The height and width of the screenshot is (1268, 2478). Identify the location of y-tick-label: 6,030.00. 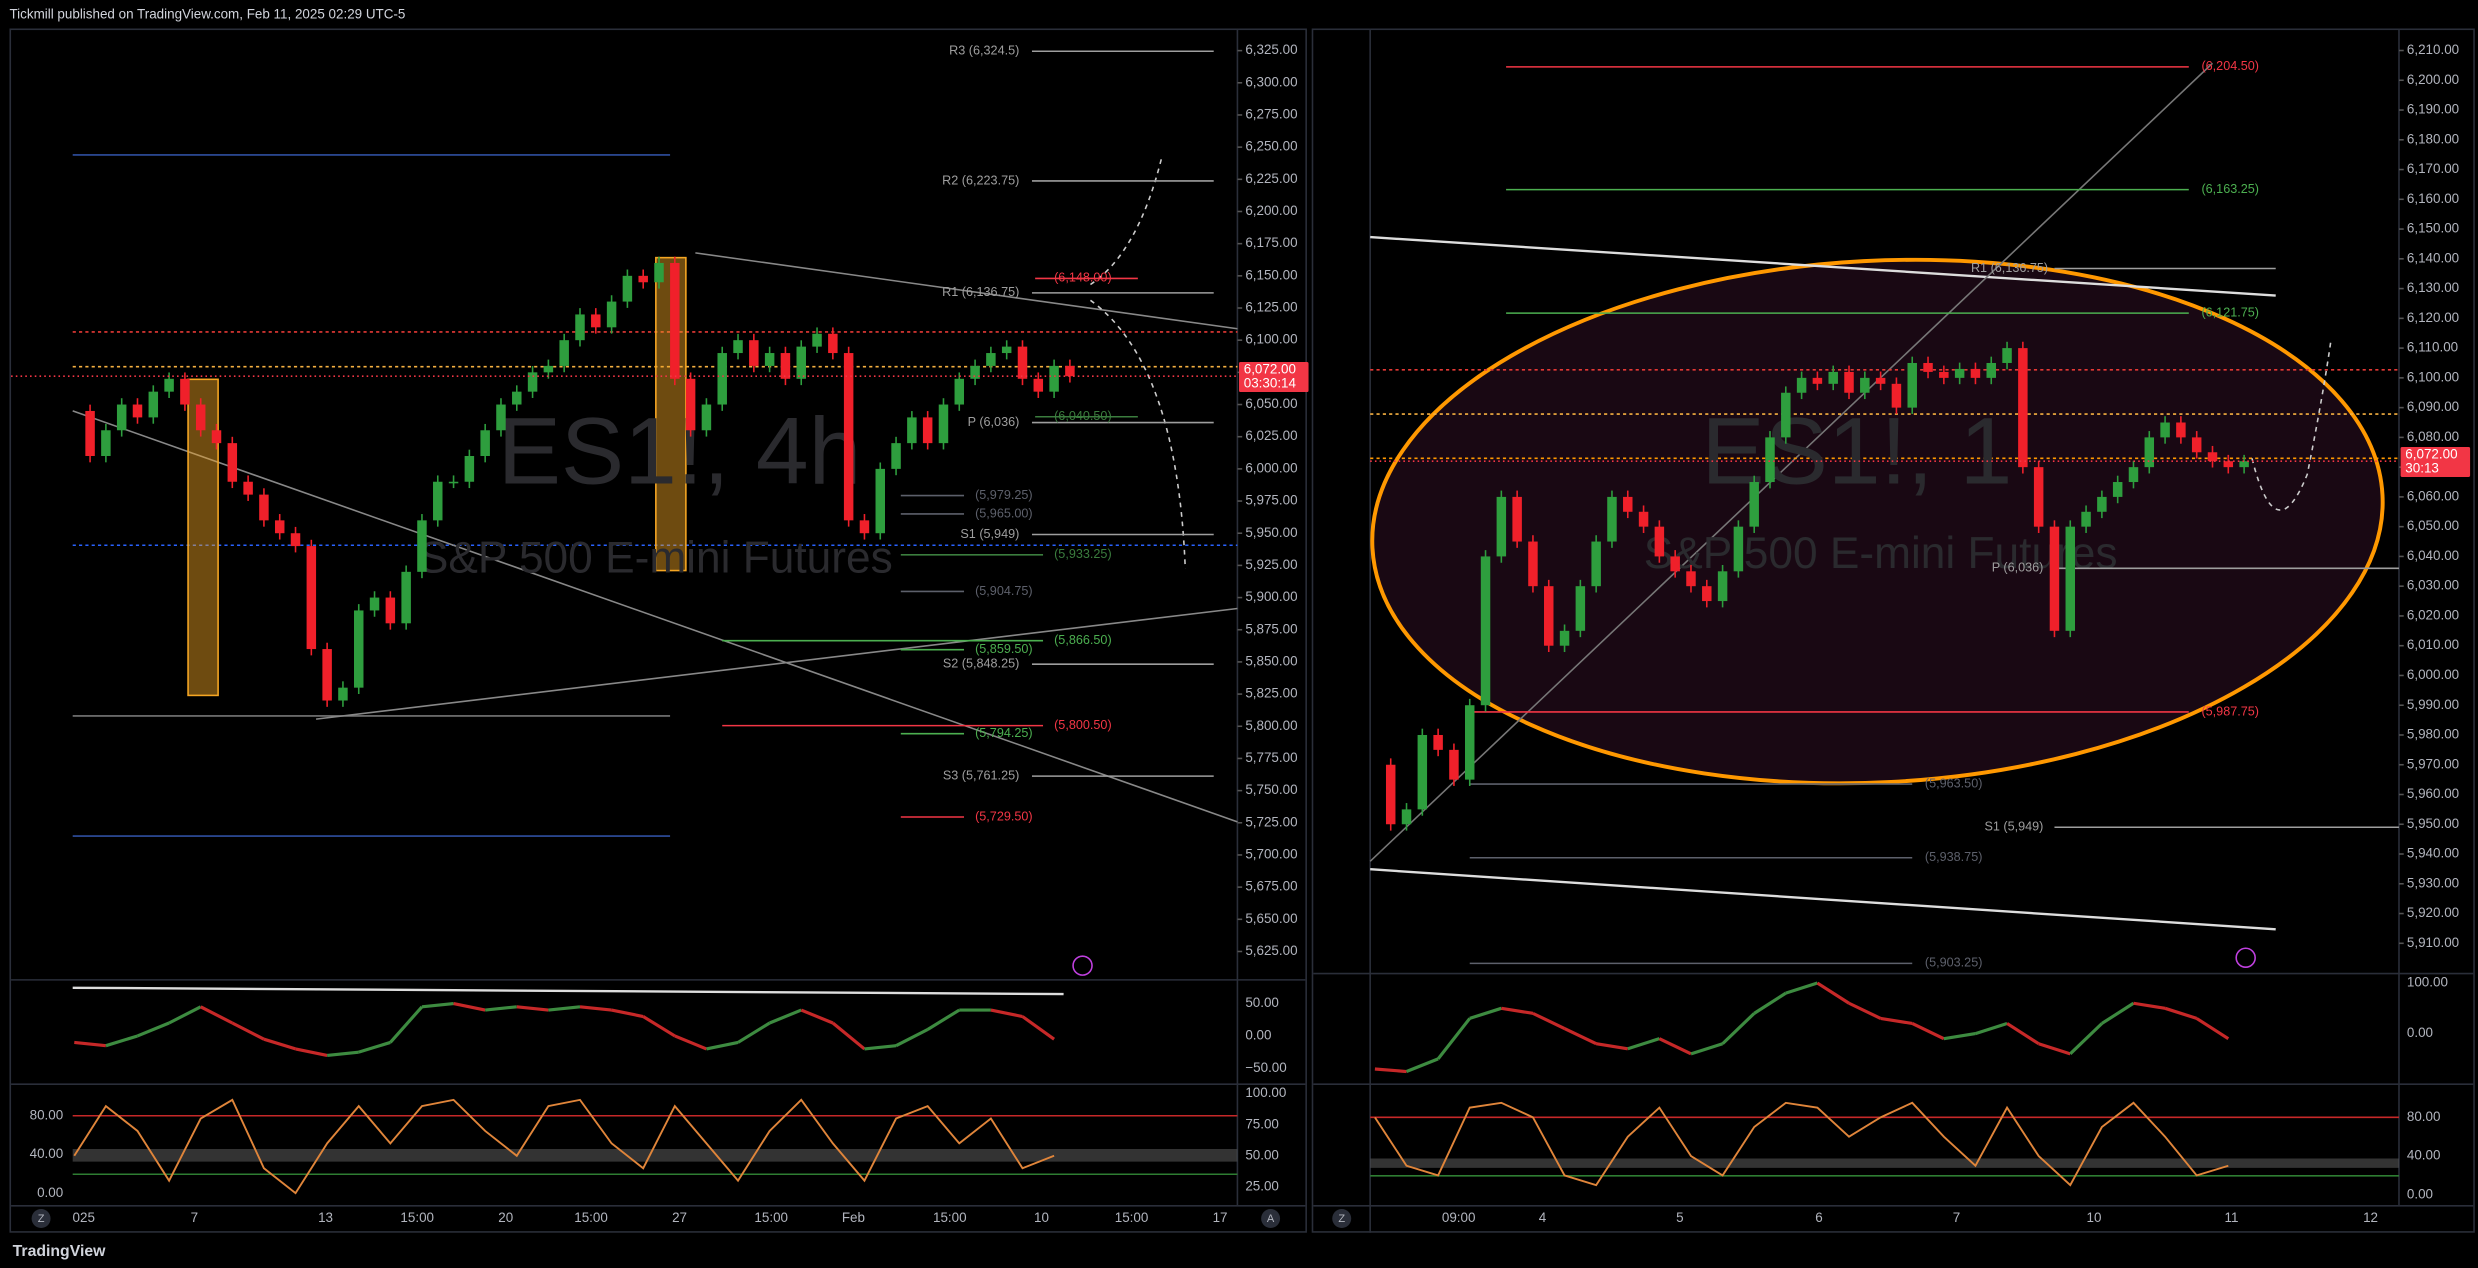
(2433, 585).